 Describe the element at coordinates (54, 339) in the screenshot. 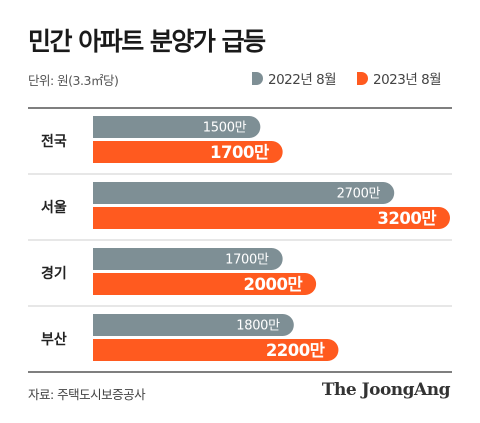

I see `category-label: 부산` at that location.